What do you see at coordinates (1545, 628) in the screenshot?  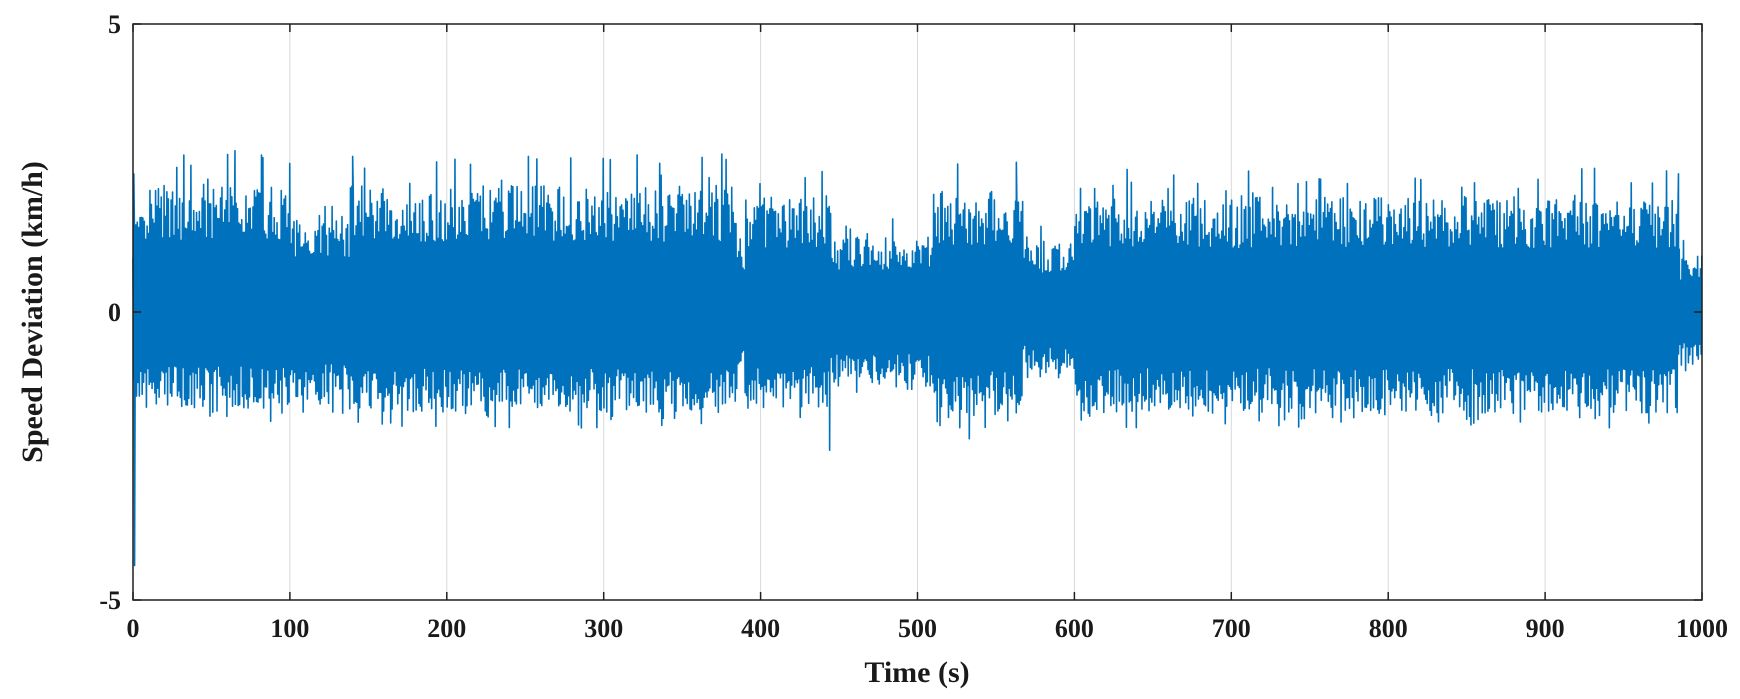 I see `x-tick-label: 900` at bounding box center [1545, 628].